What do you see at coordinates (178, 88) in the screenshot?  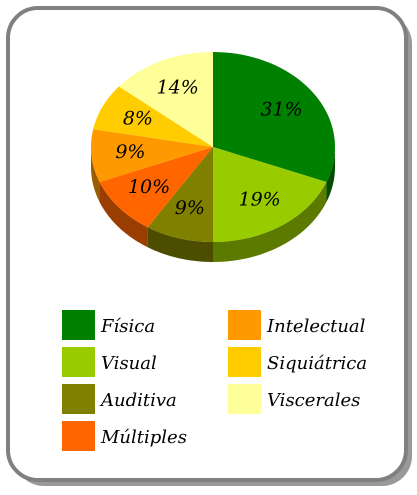 I see `slice-label: 14%` at bounding box center [178, 88].